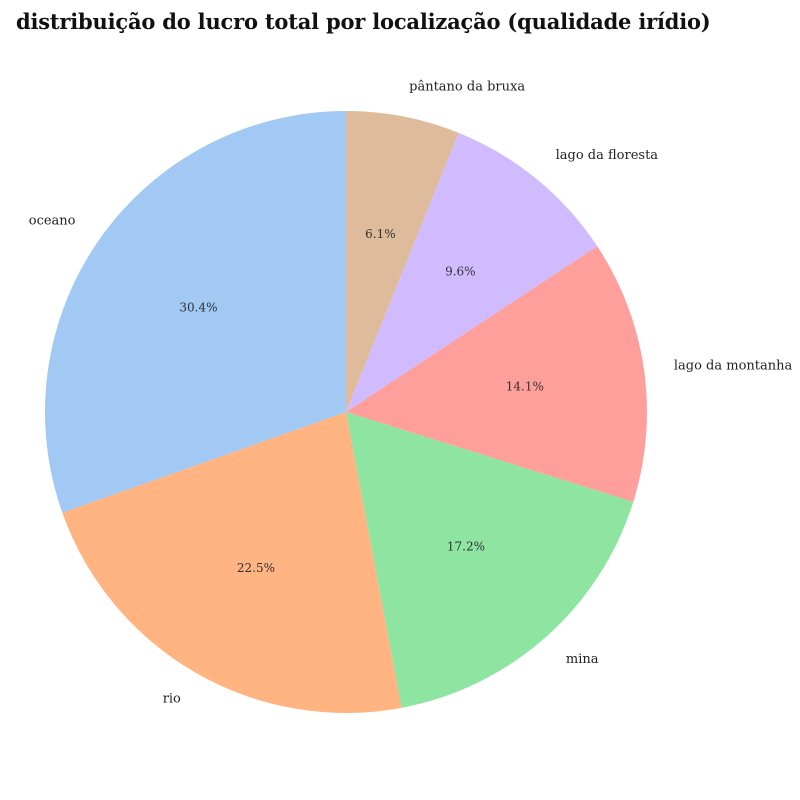  Describe the element at coordinates (460, 272) in the screenshot. I see `slice-percent-label: 9.6%` at that location.